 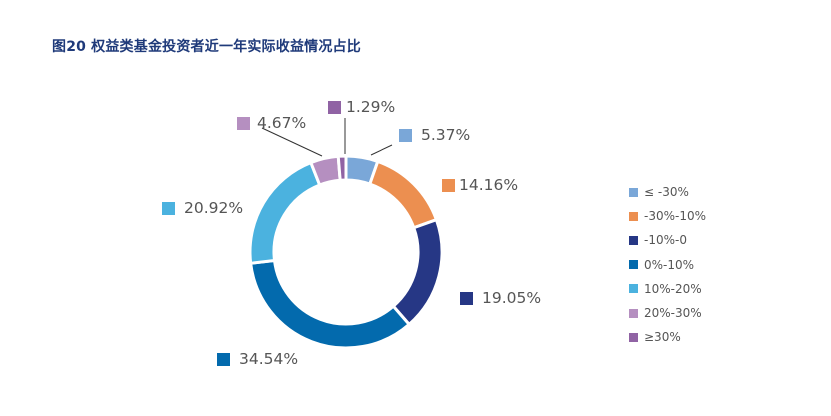 What do you see at coordinates (214, 208) in the screenshot?
I see `data-label-text: 20.92%` at bounding box center [214, 208].